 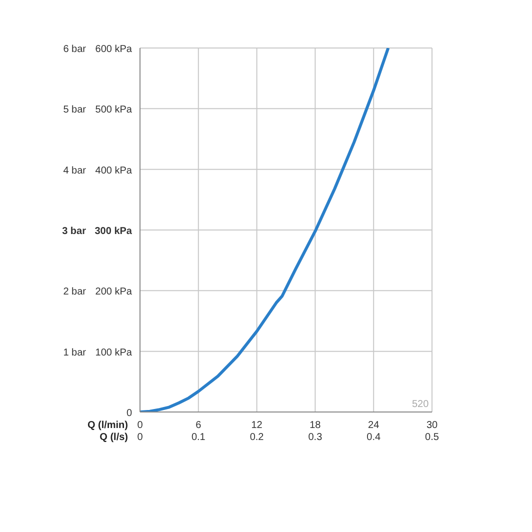 I want to click on y2-tick-label: 2 bar, so click(x=75, y=292).